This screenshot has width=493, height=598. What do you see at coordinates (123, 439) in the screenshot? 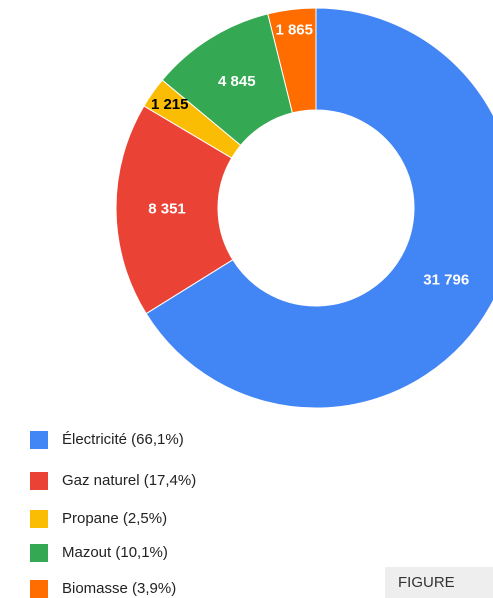
I see `legend-label: Électricité (66,1%)` at bounding box center [123, 439].